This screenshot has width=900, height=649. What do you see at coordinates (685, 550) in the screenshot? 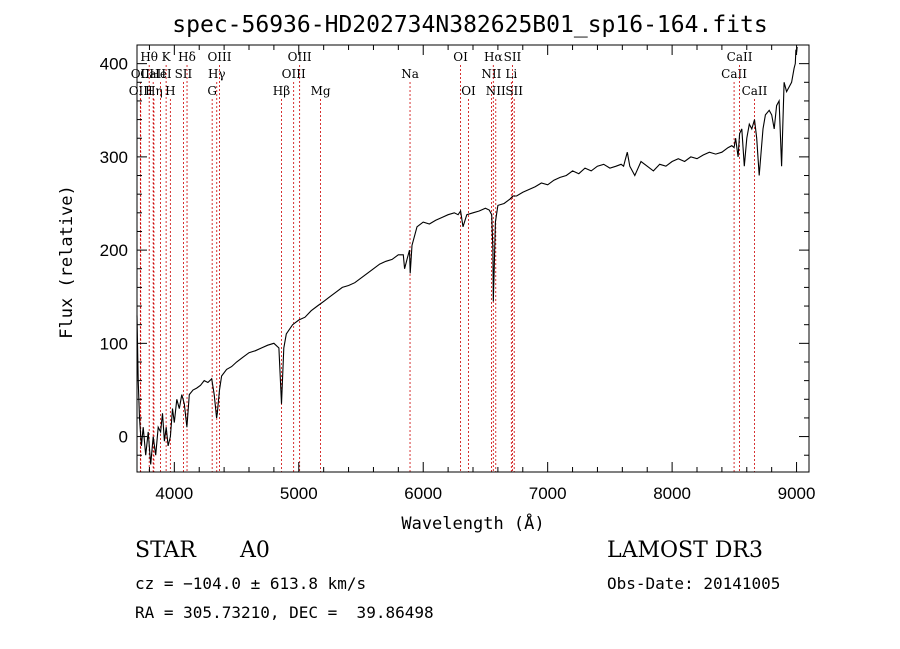
I see `survey-name: LAMOST DR3` at bounding box center [685, 550].